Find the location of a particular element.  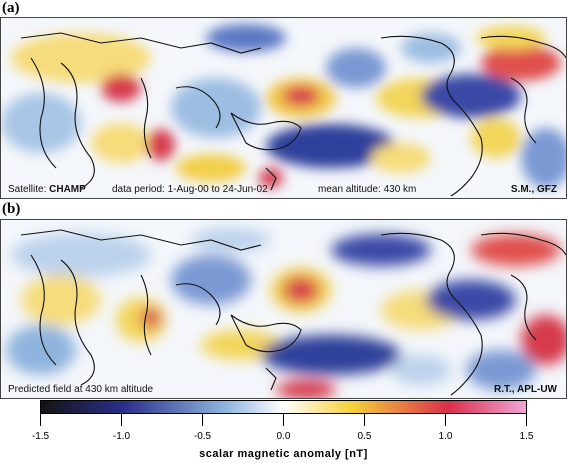

panel-b-credit: R.T., APL-UW is located at coordinates (525, 389).